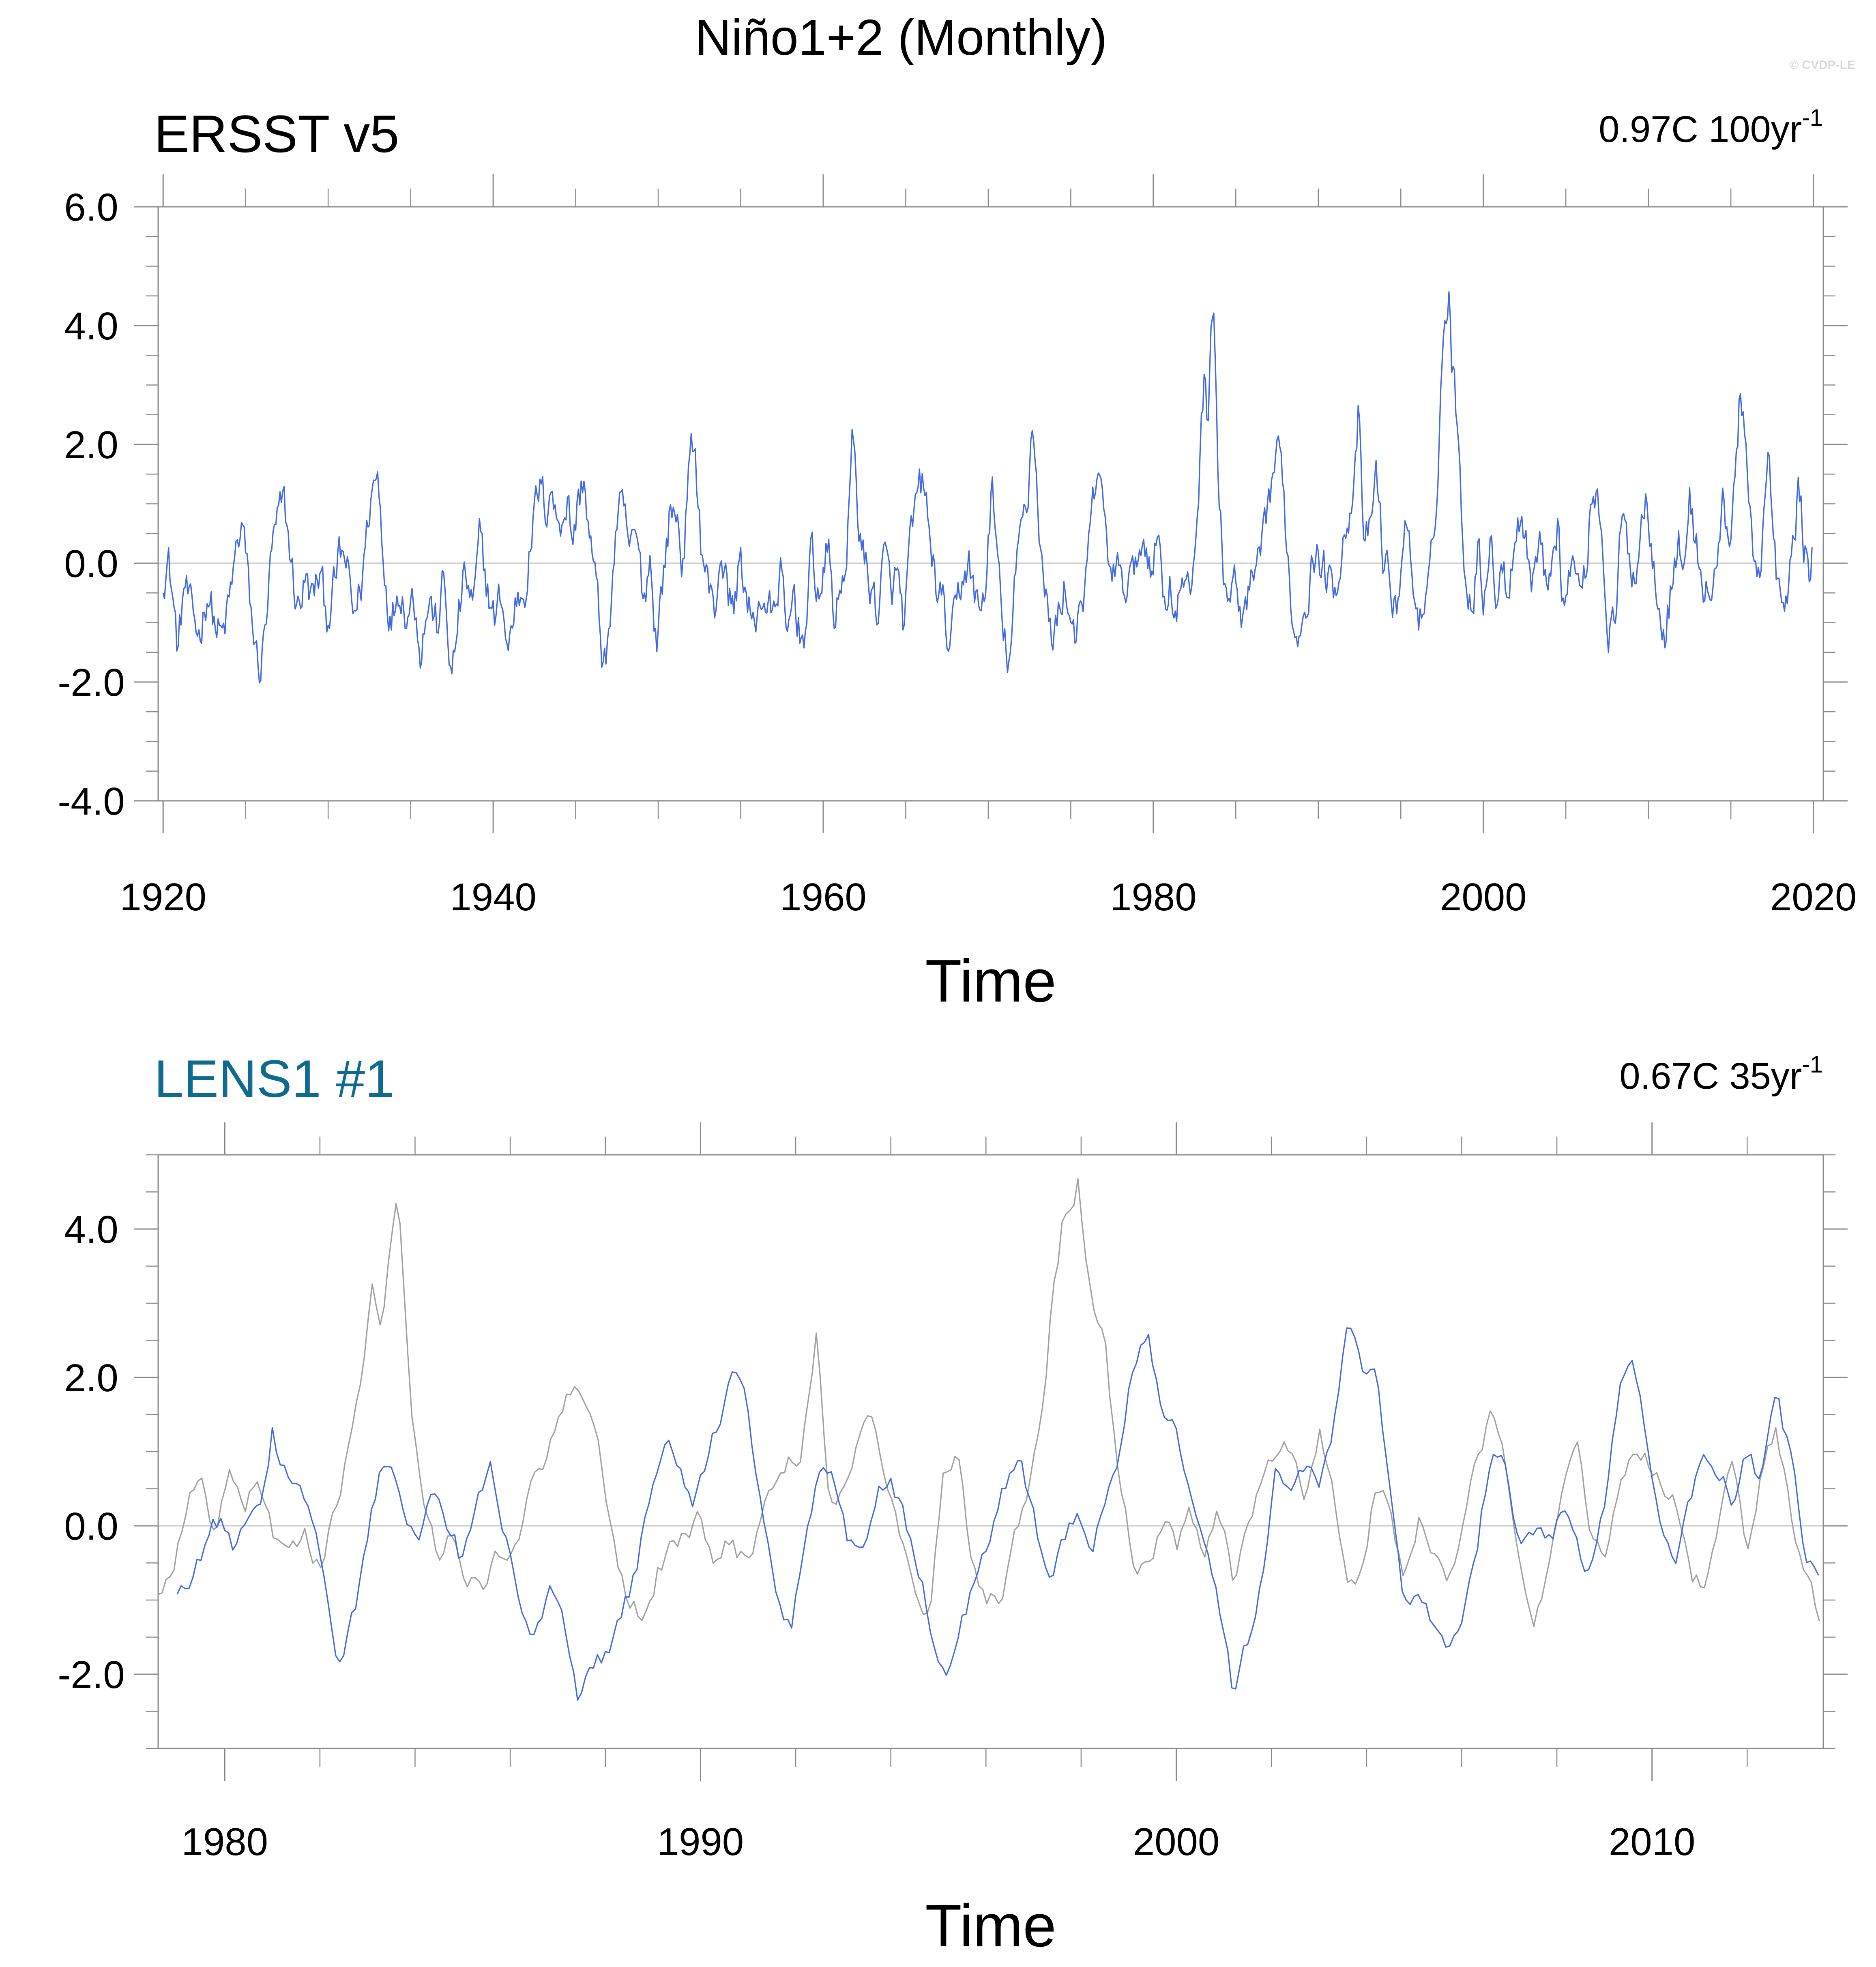 Image resolution: width=1876 pixels, height=1967 pixels. I want to click on figure-title: Niño1+2 (Monthly), so click(901, 38).